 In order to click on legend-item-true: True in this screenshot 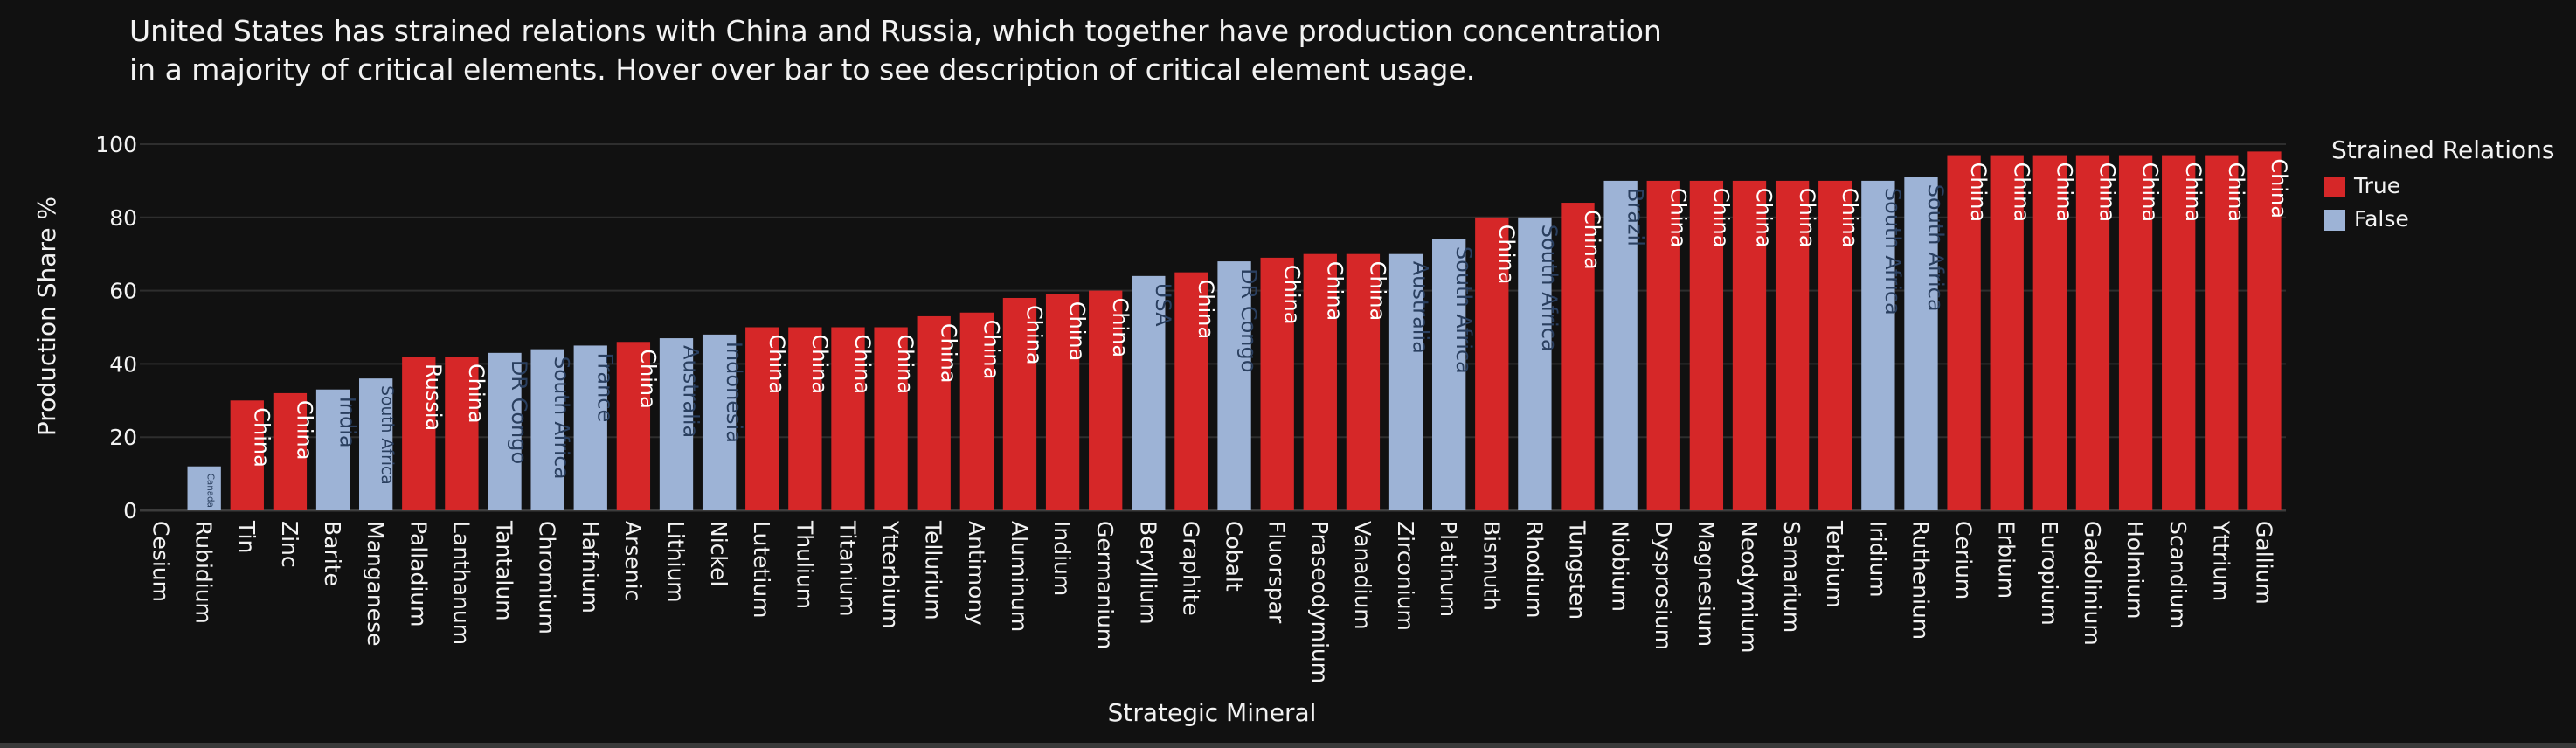, I will do `click(2362, 185)`.